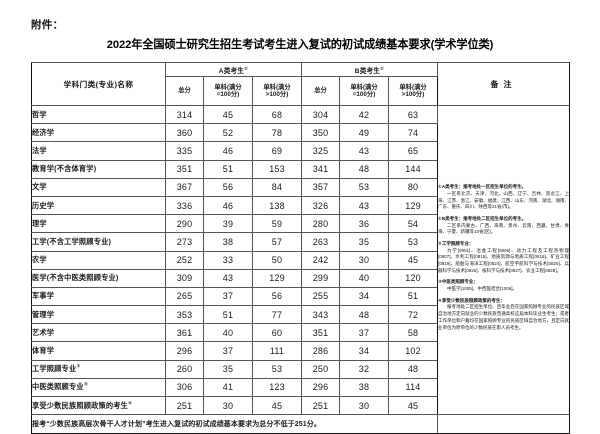 The height and width of the screenshot is (434, 600). What do you see at coordinates (184, 278) in the screenshot?
I see `cell-a-total: 309` at bounding box center [184, 278].